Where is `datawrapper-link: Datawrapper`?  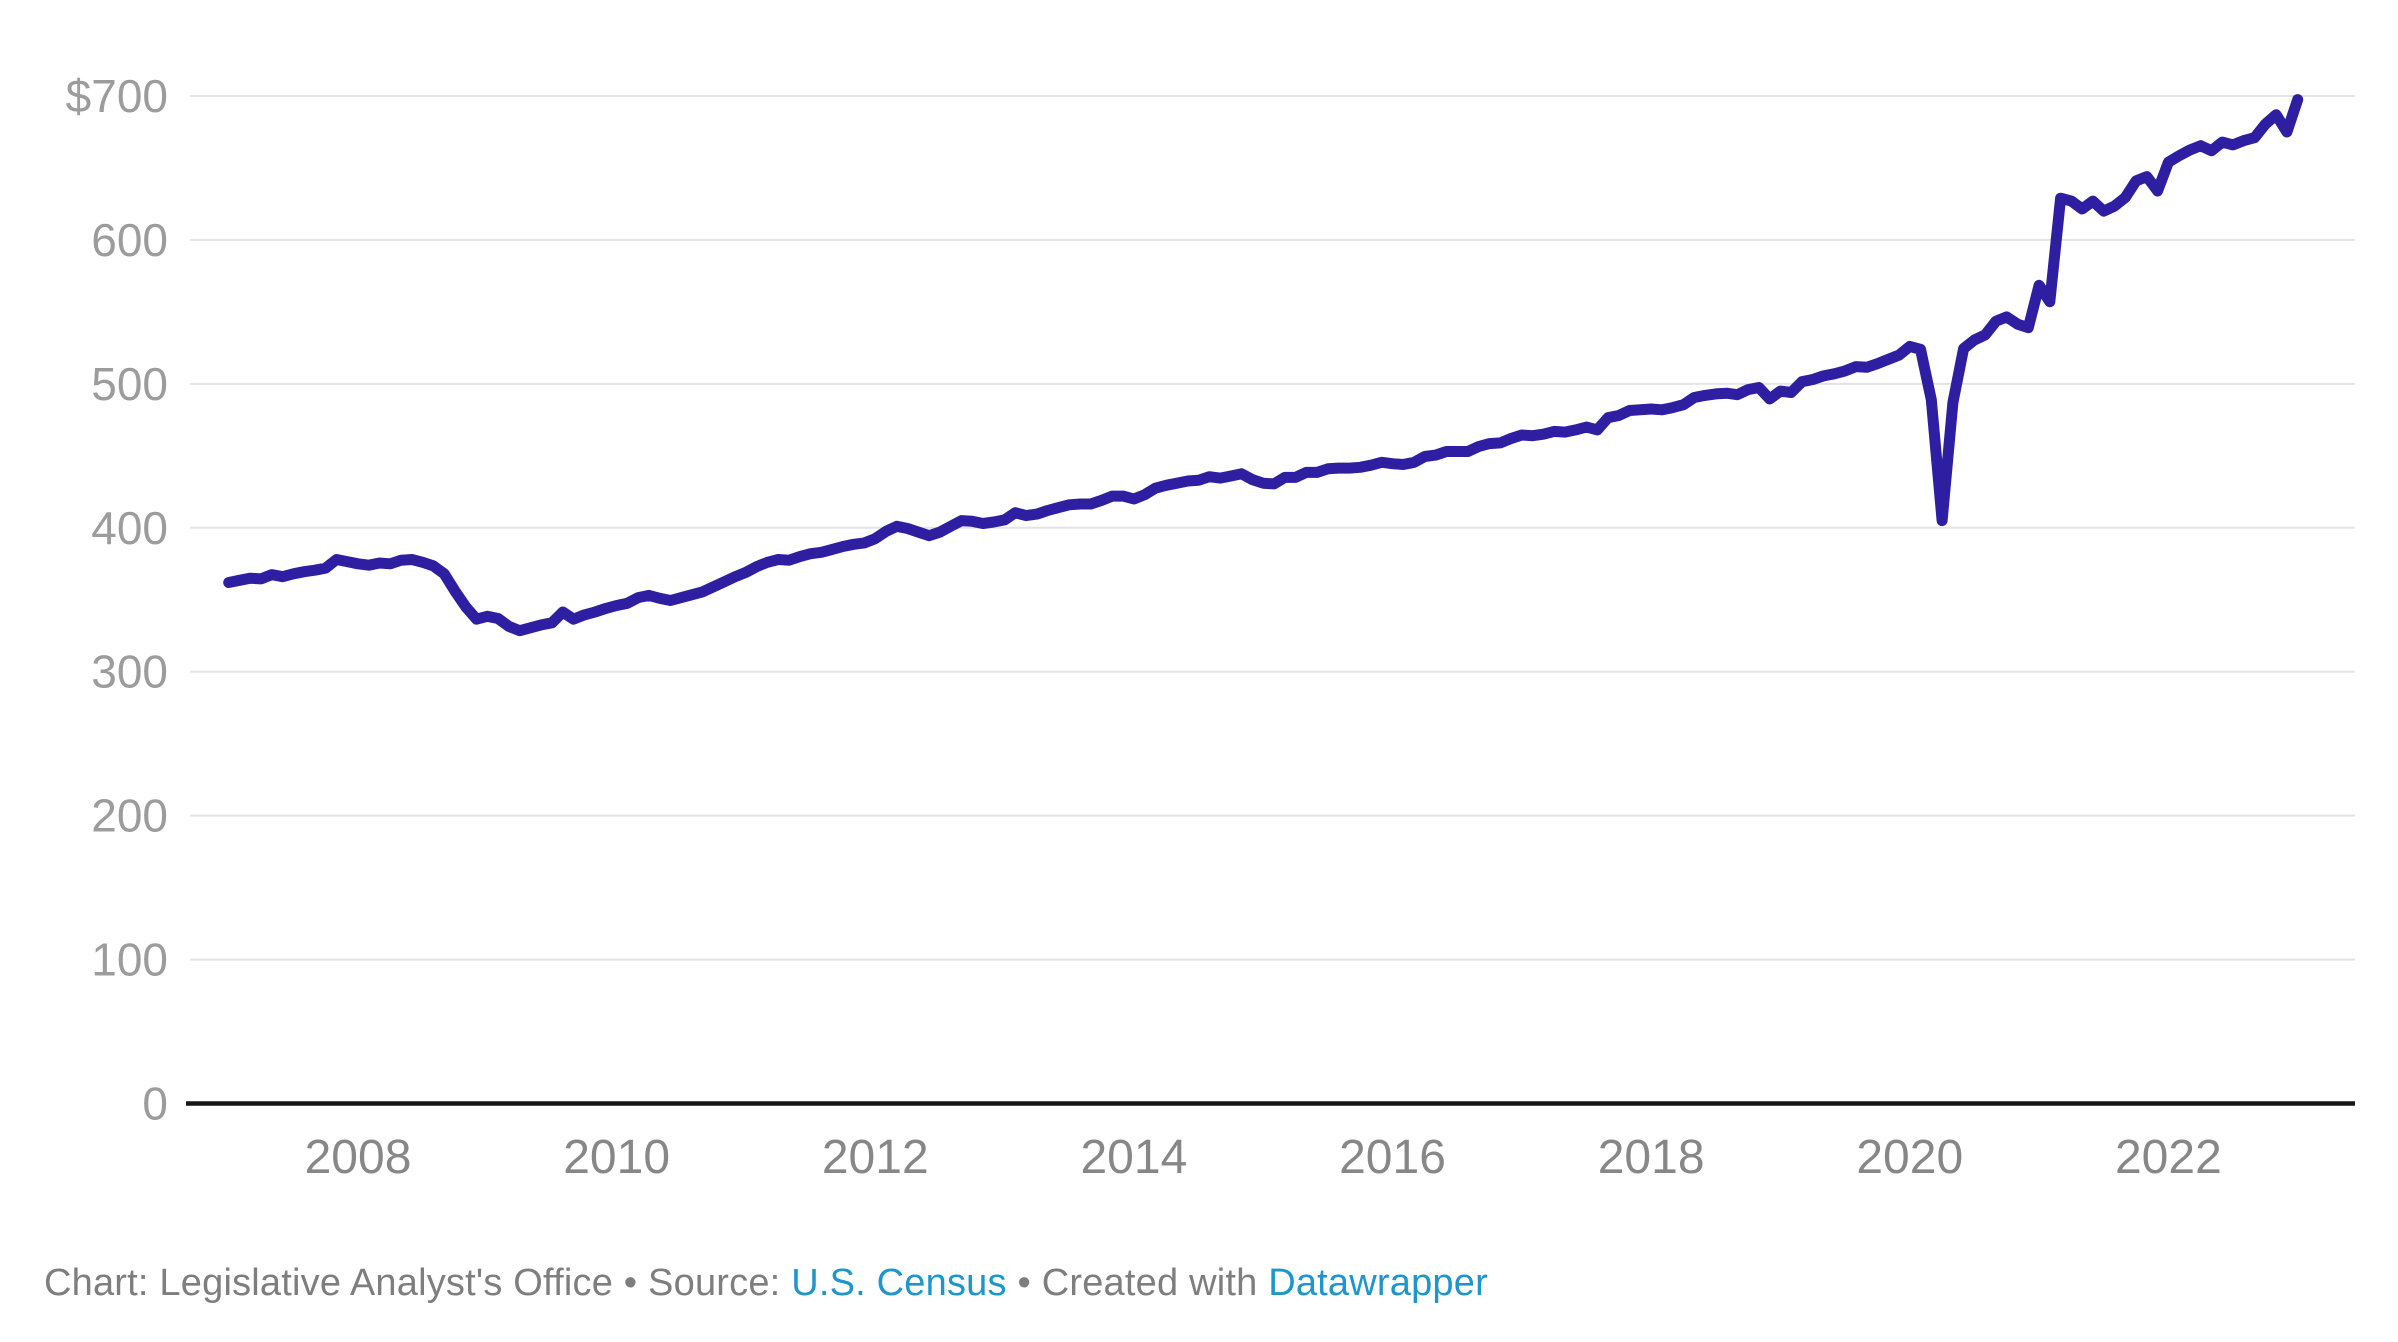 datawrapper-link: Datawrapper is located at coordinates (1378, 1283).